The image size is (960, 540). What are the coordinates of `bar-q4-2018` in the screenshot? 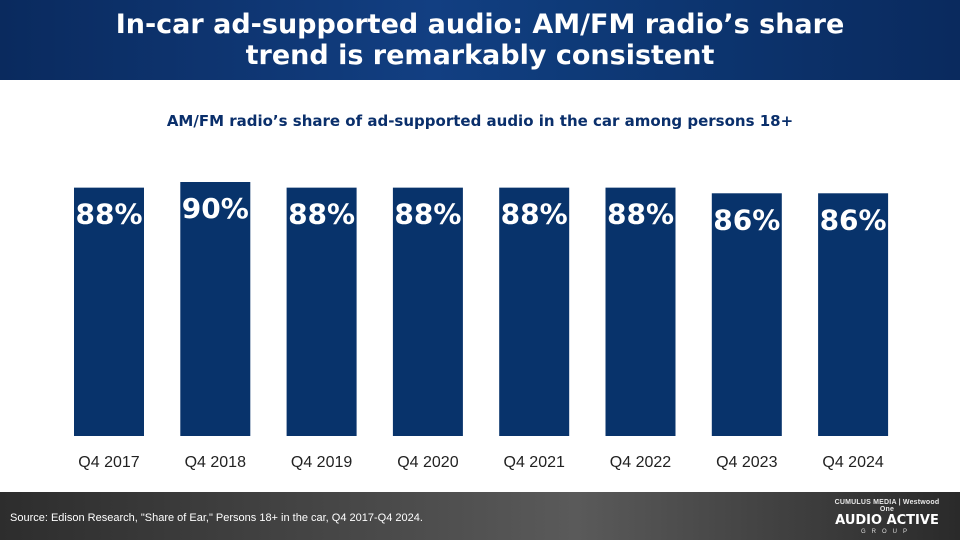 It's located at (215, 309).